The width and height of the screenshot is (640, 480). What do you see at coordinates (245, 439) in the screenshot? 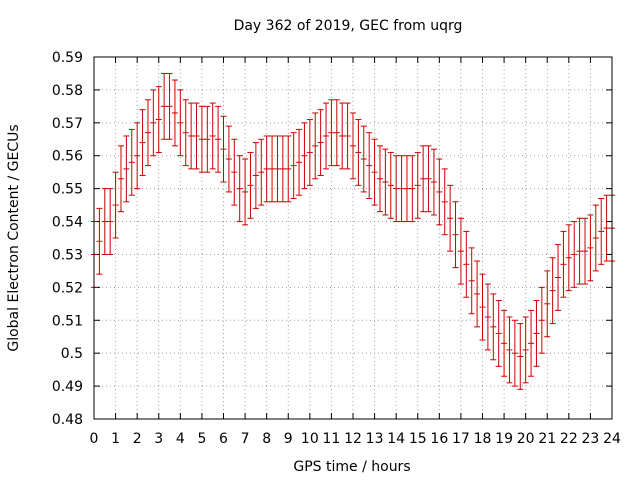
I see `x-tick-label: 7` at bounding box center [245, 439].